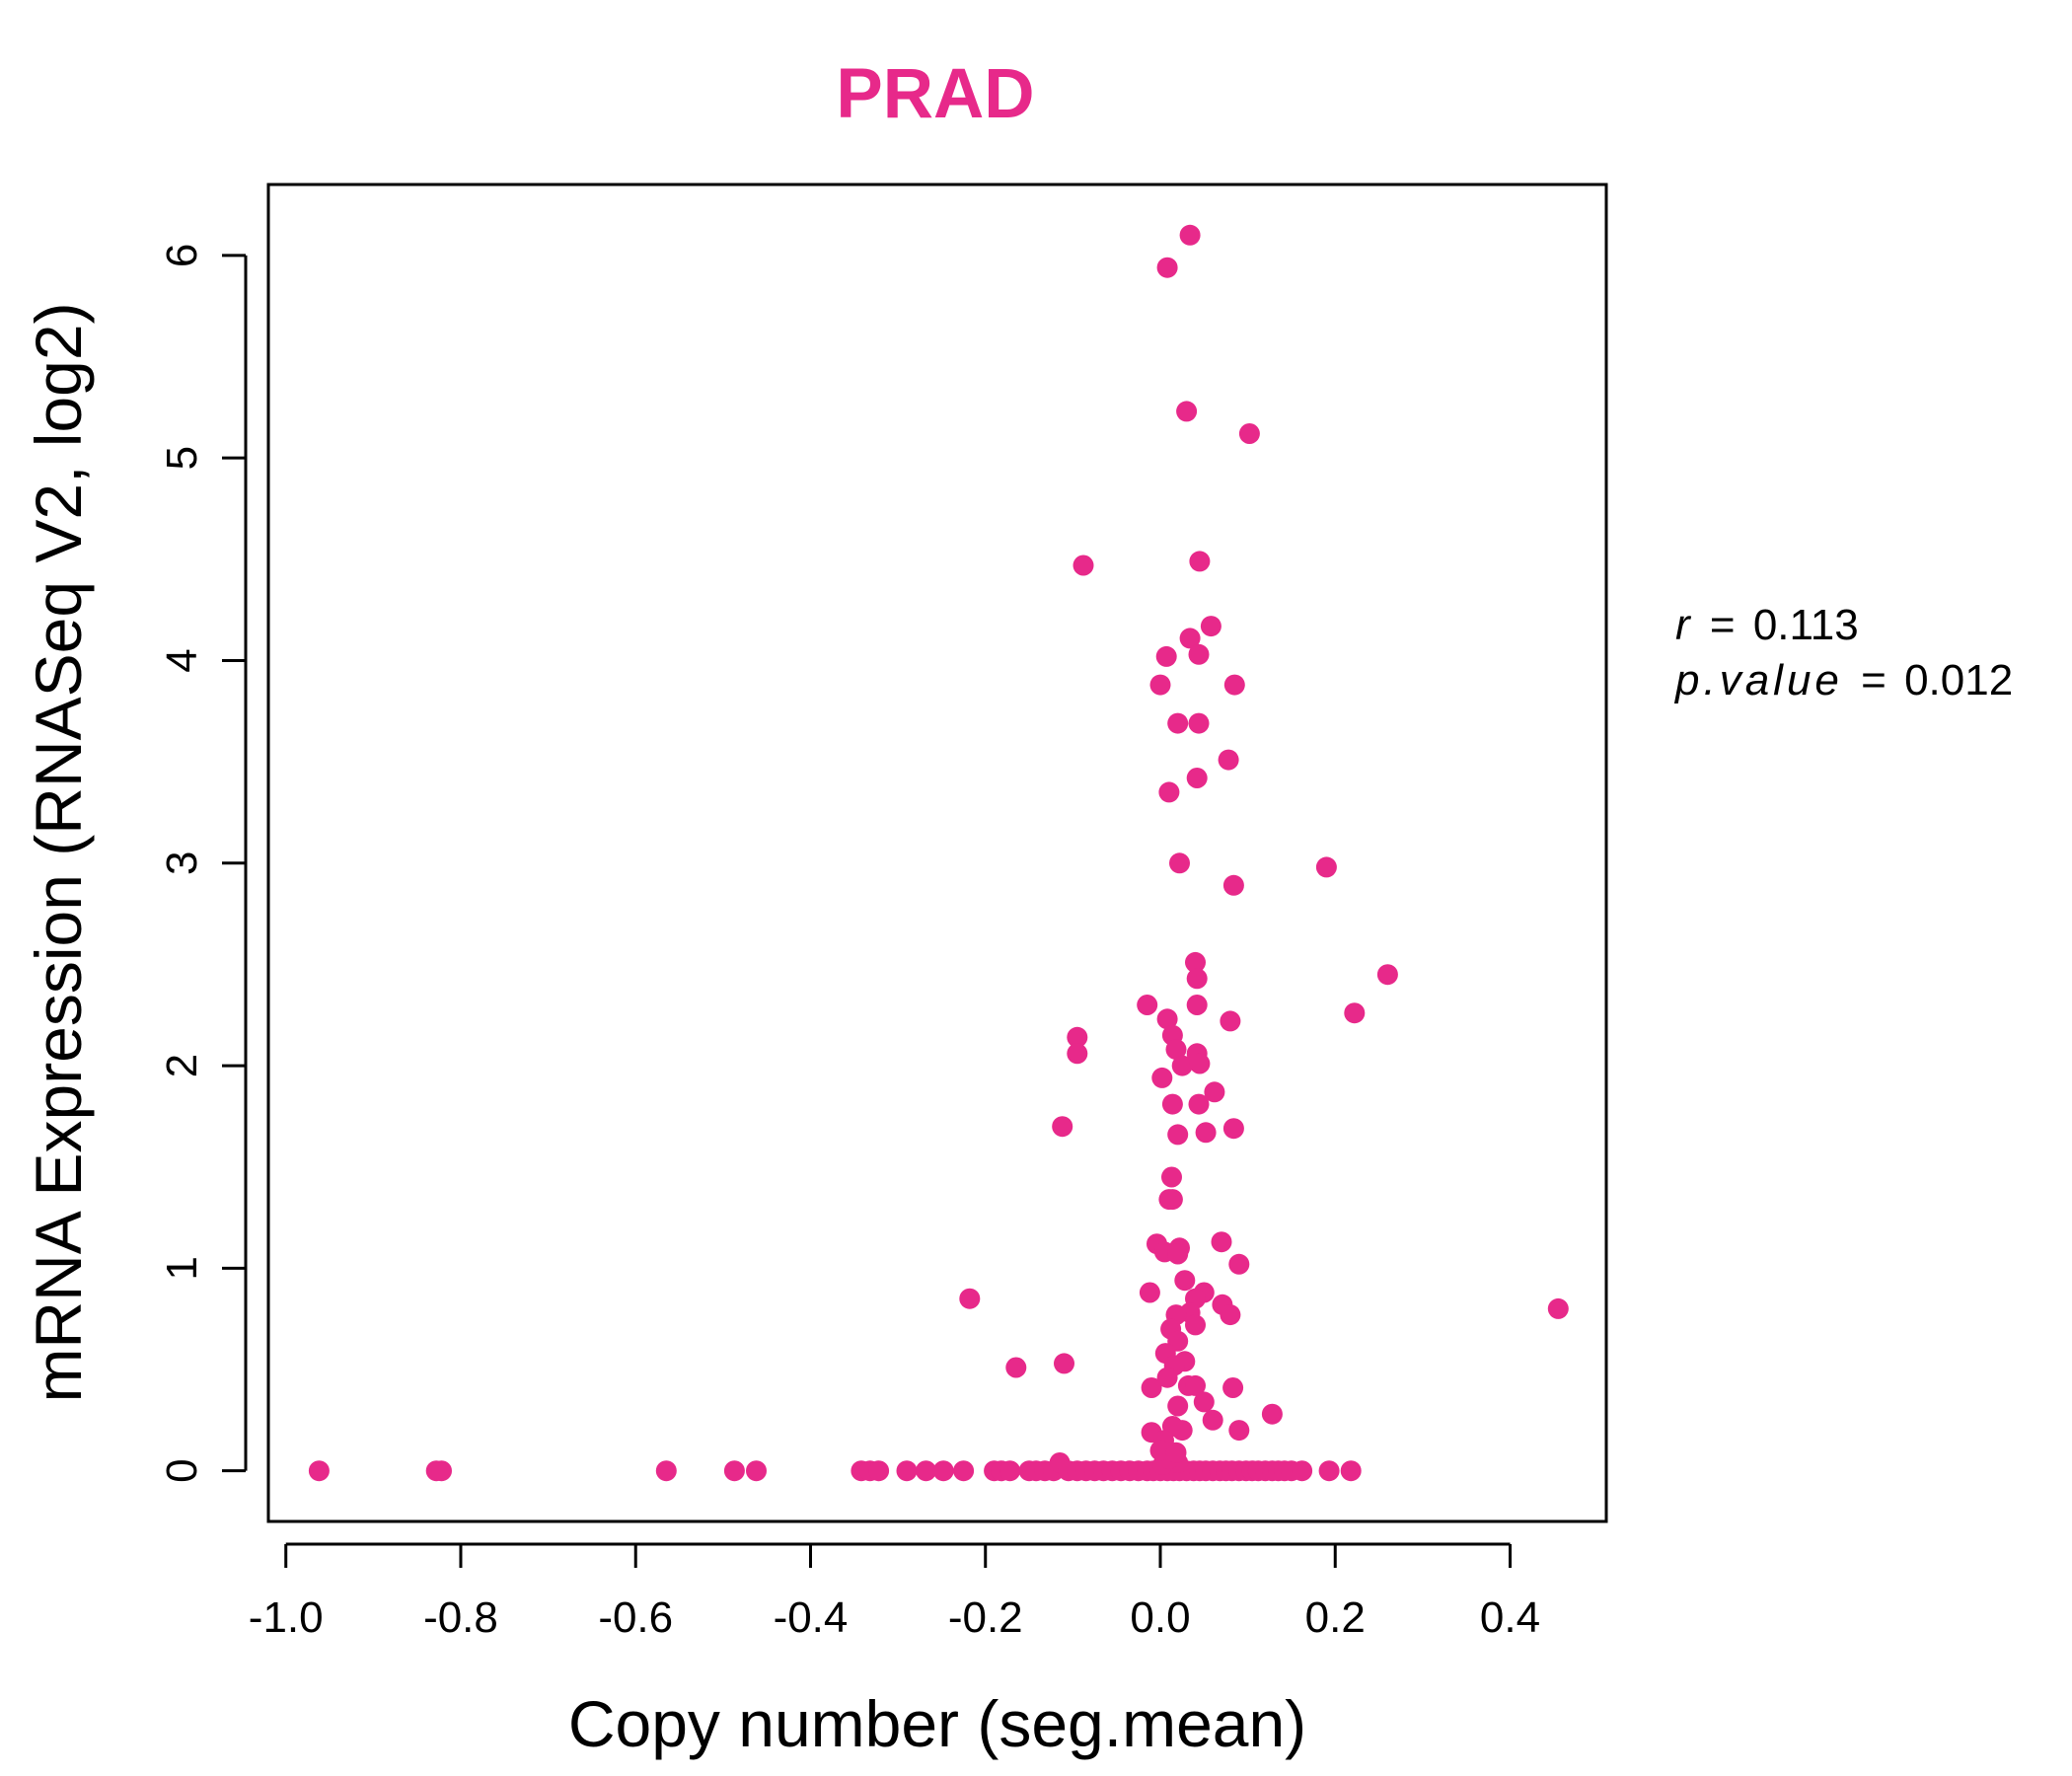 This screenshot has height=1776, width=2072. Describe the element at coordinates (182, 458) in the screenshot. I see `y-tick-label: 5` at that location.